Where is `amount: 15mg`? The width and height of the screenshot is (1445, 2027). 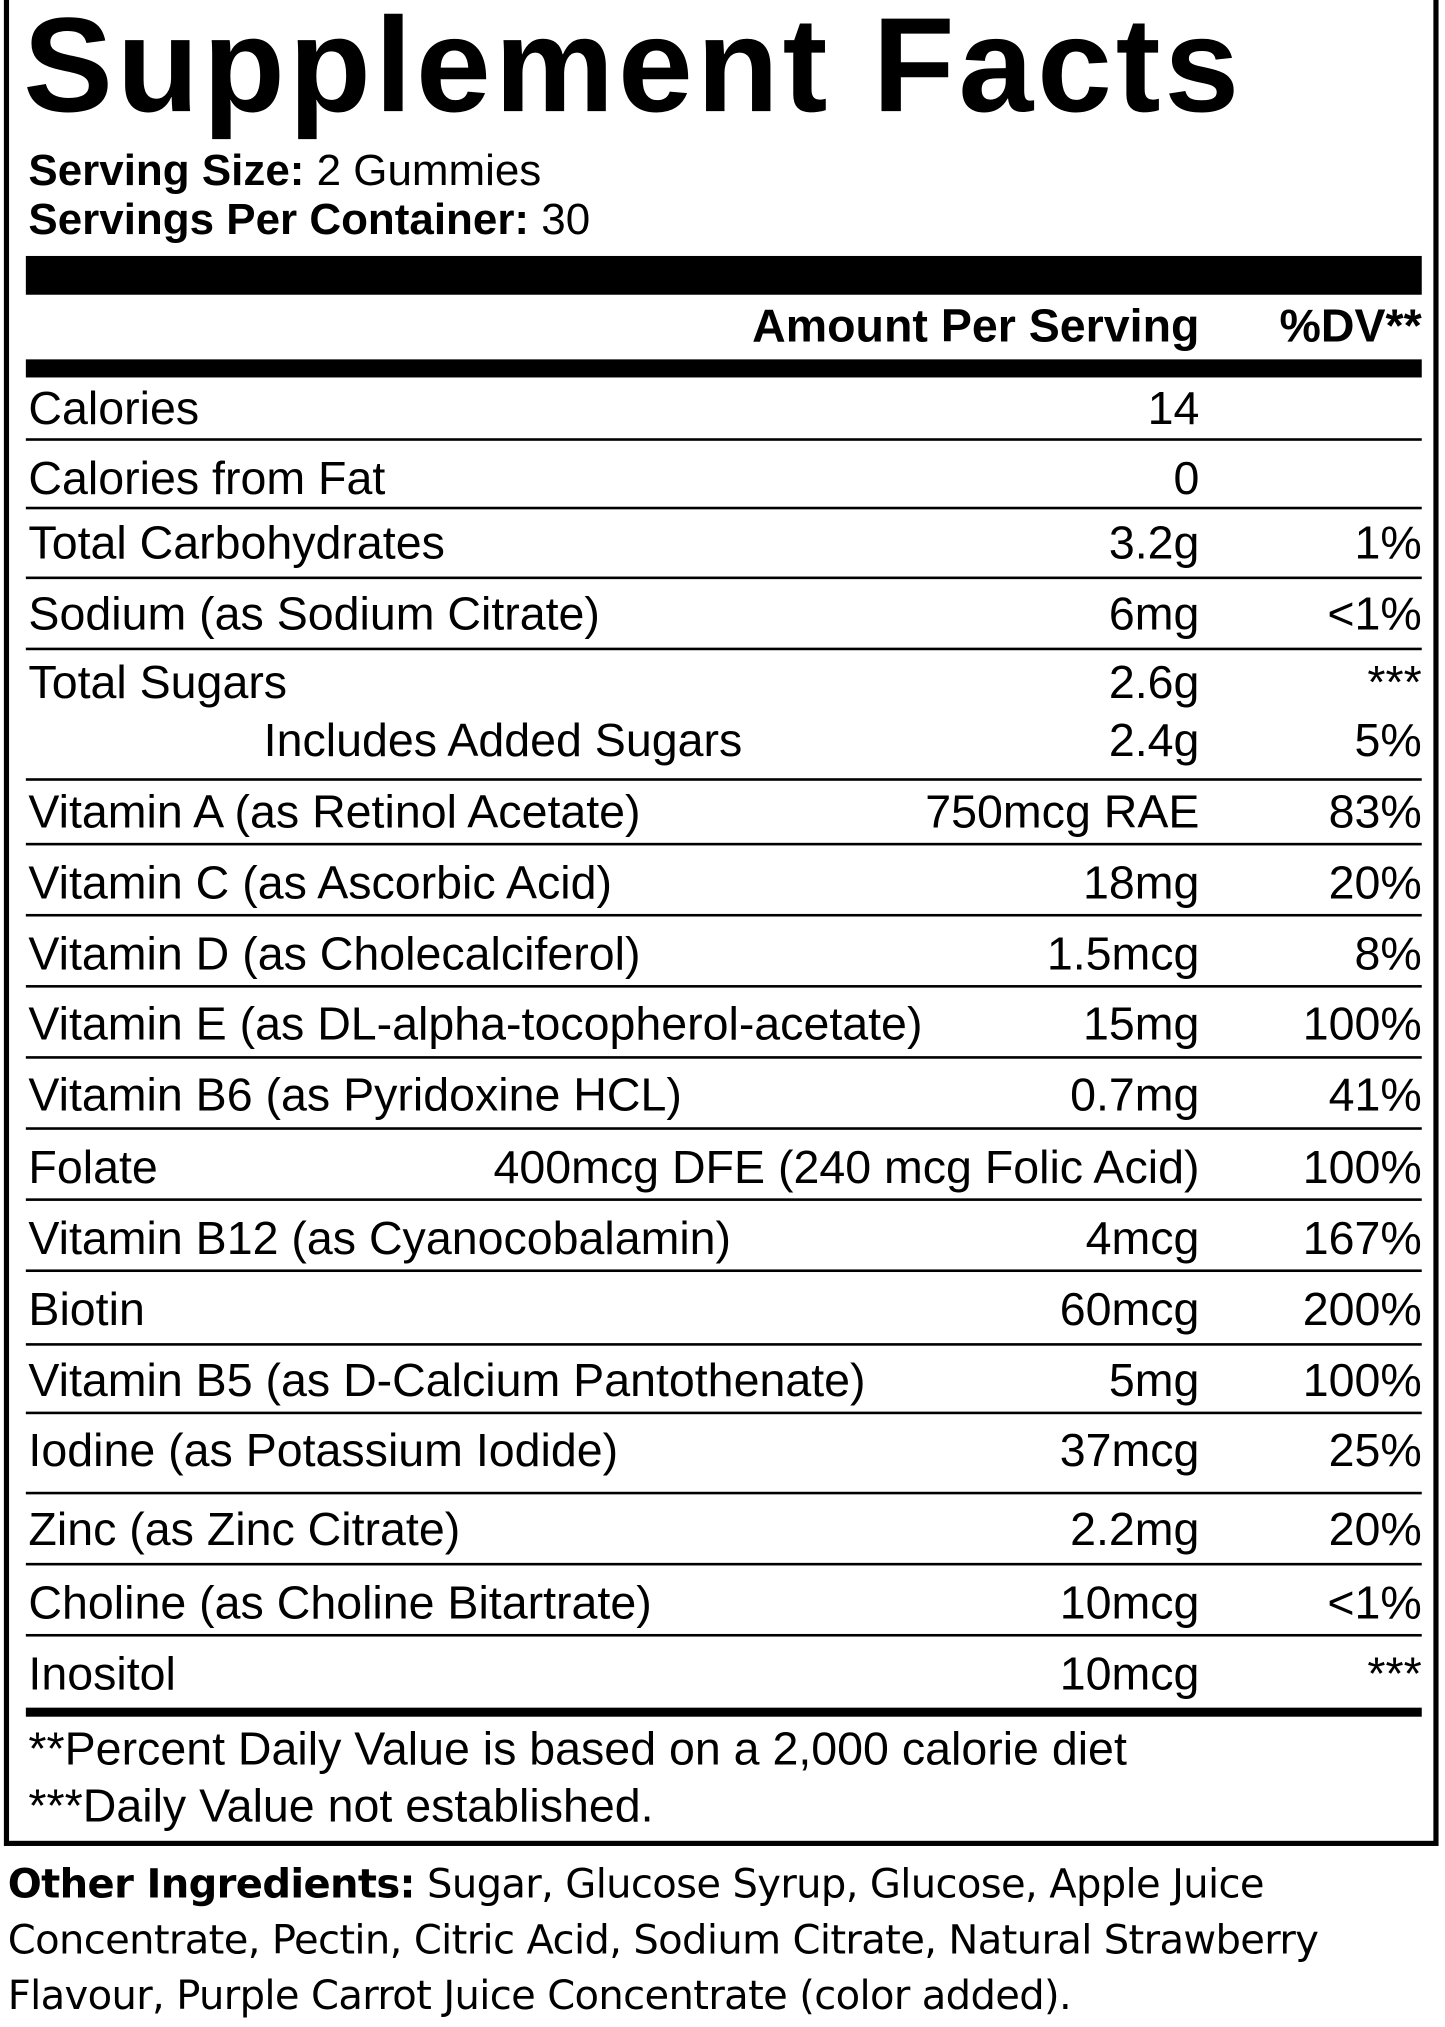
amount: 15mg is located at coordinates (1141, 1023).